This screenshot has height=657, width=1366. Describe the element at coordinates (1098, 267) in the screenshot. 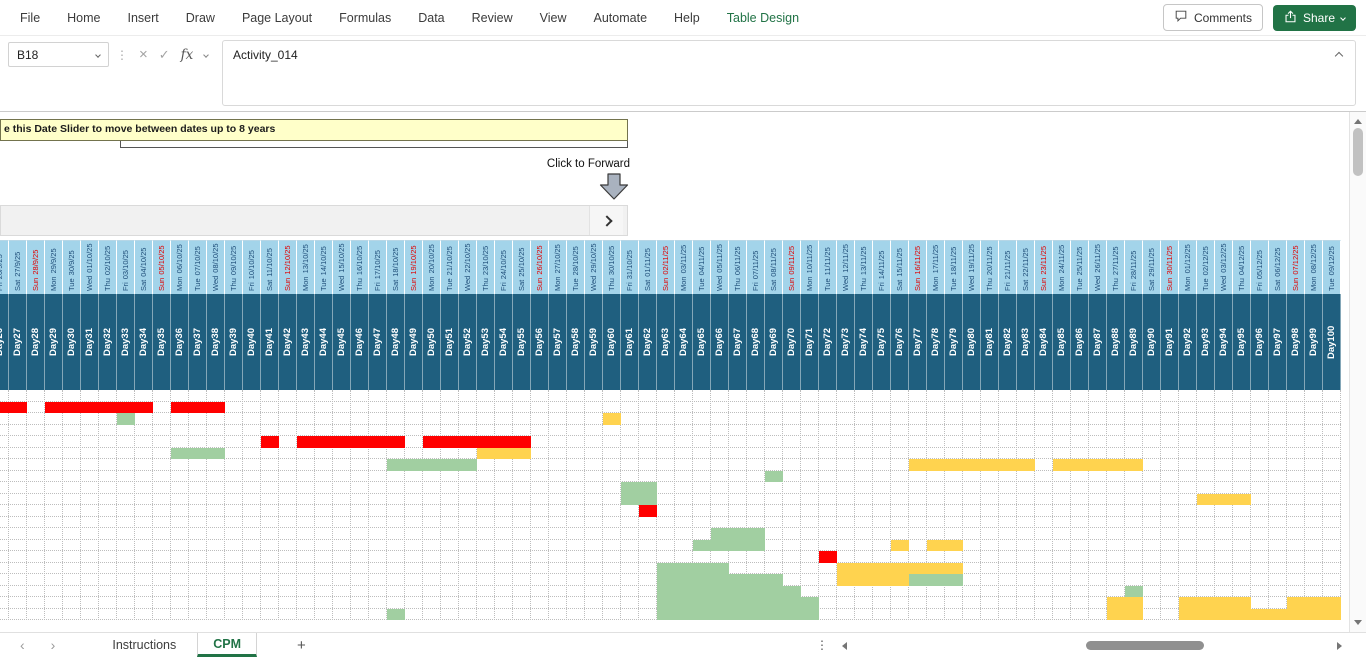

I see `date-header-cell: Wed 26/11/25` at that location.